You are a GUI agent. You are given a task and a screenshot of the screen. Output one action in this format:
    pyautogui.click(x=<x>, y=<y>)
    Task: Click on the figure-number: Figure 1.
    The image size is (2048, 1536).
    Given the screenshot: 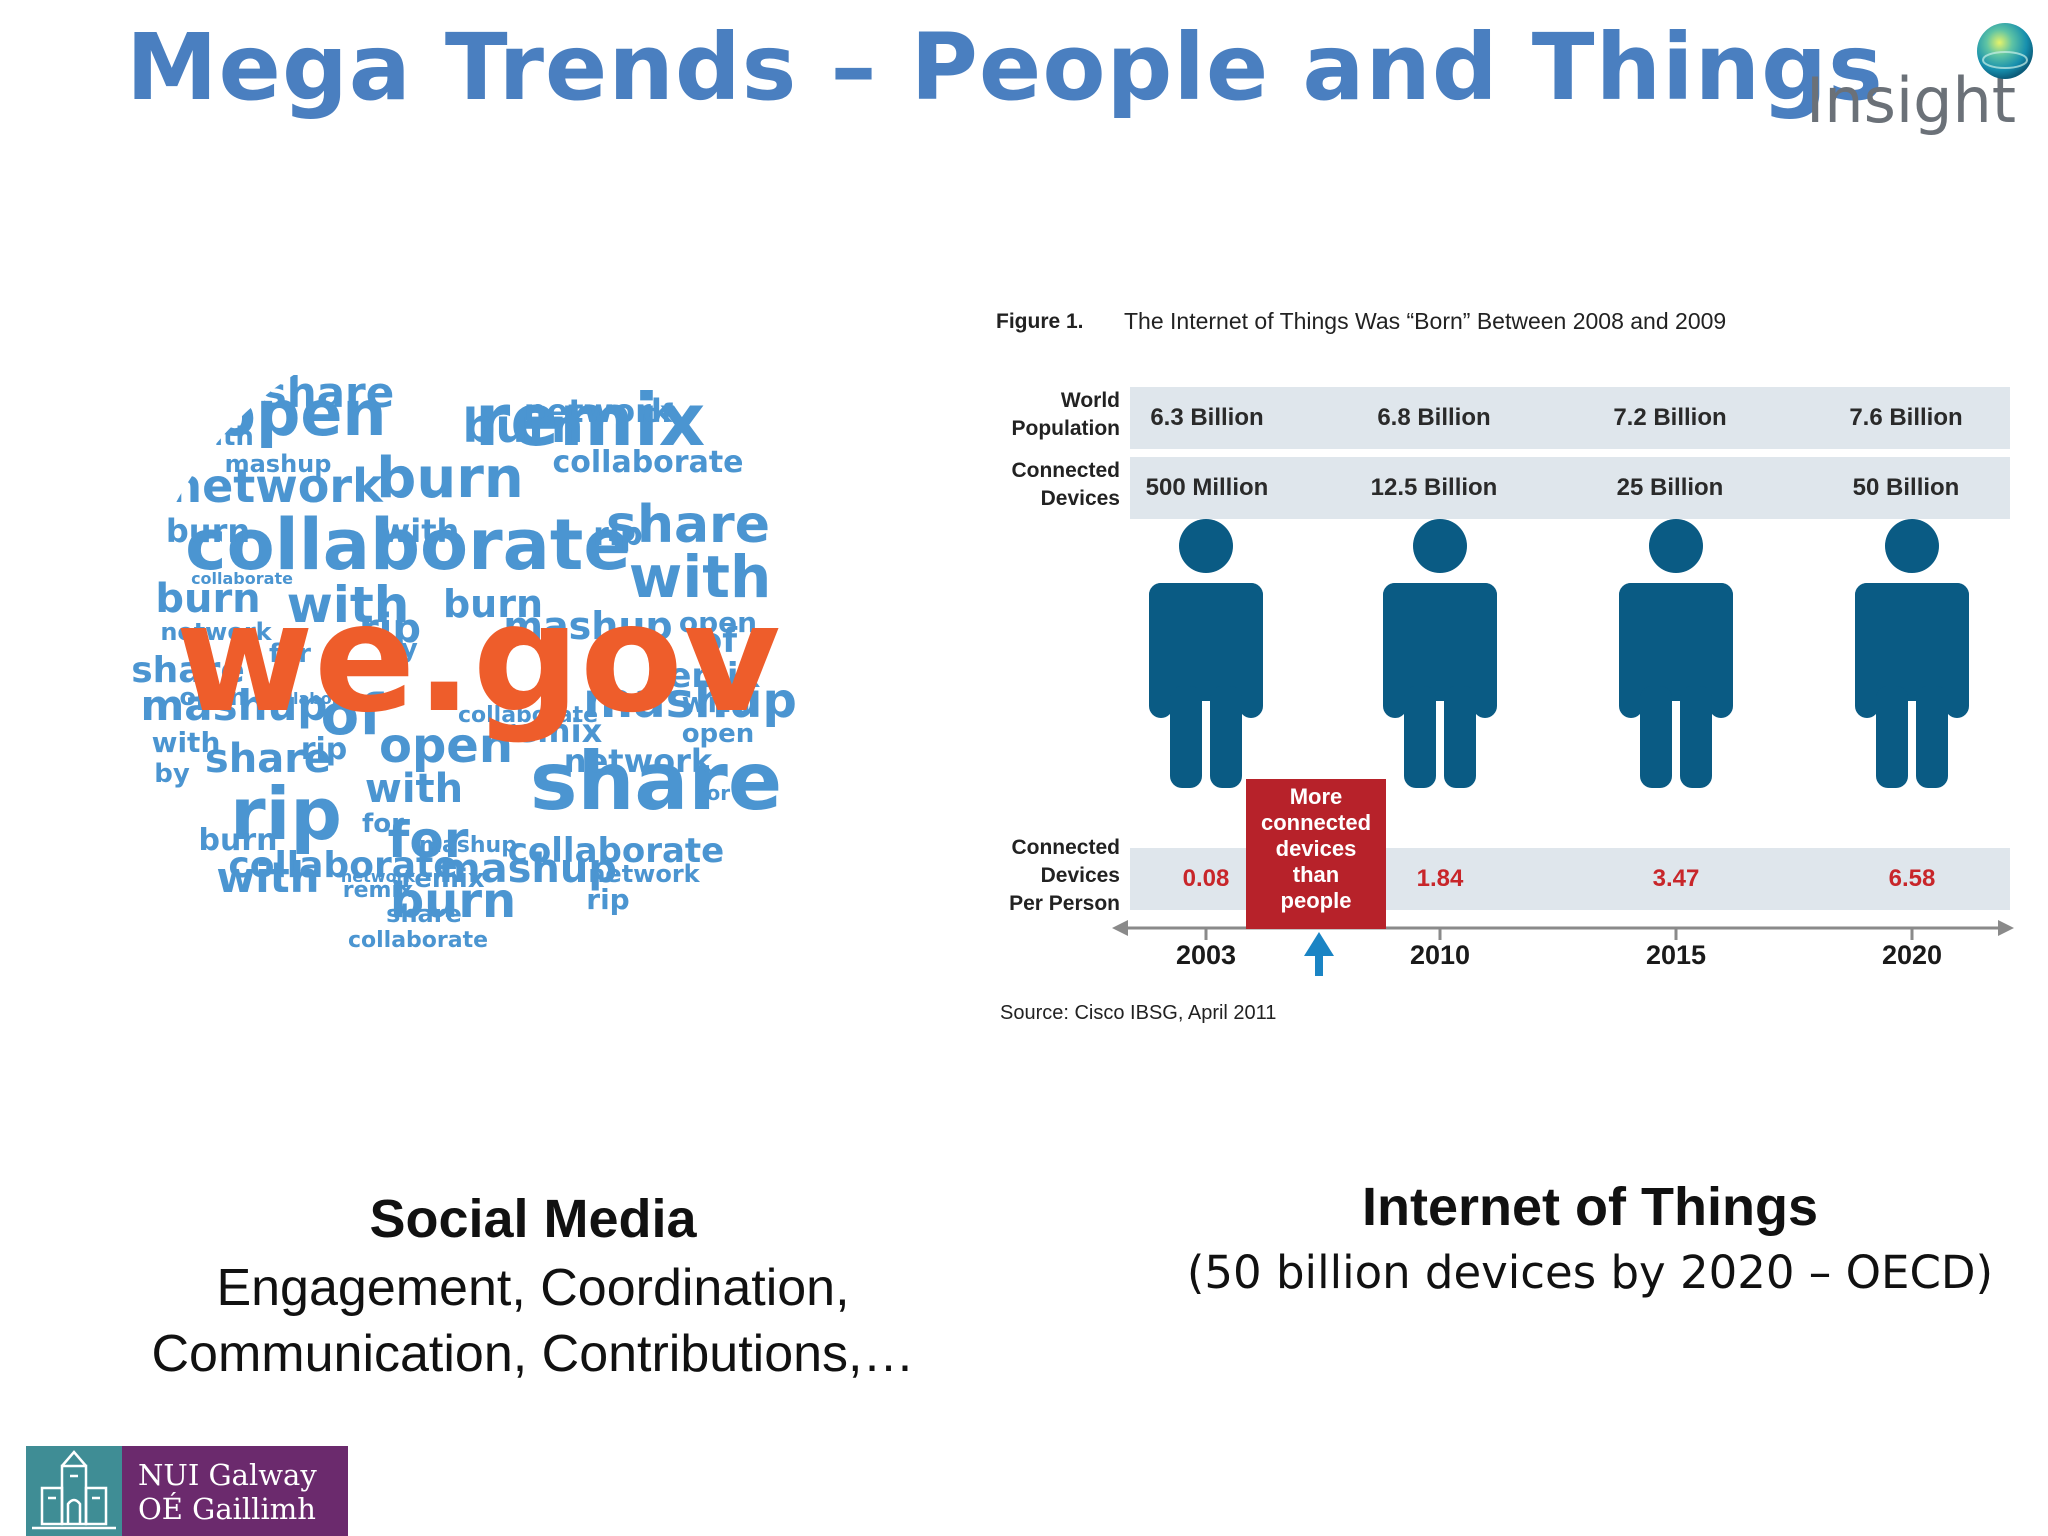 What is the action you would take?
    pyautogui.click(x=1040, y=321)
    